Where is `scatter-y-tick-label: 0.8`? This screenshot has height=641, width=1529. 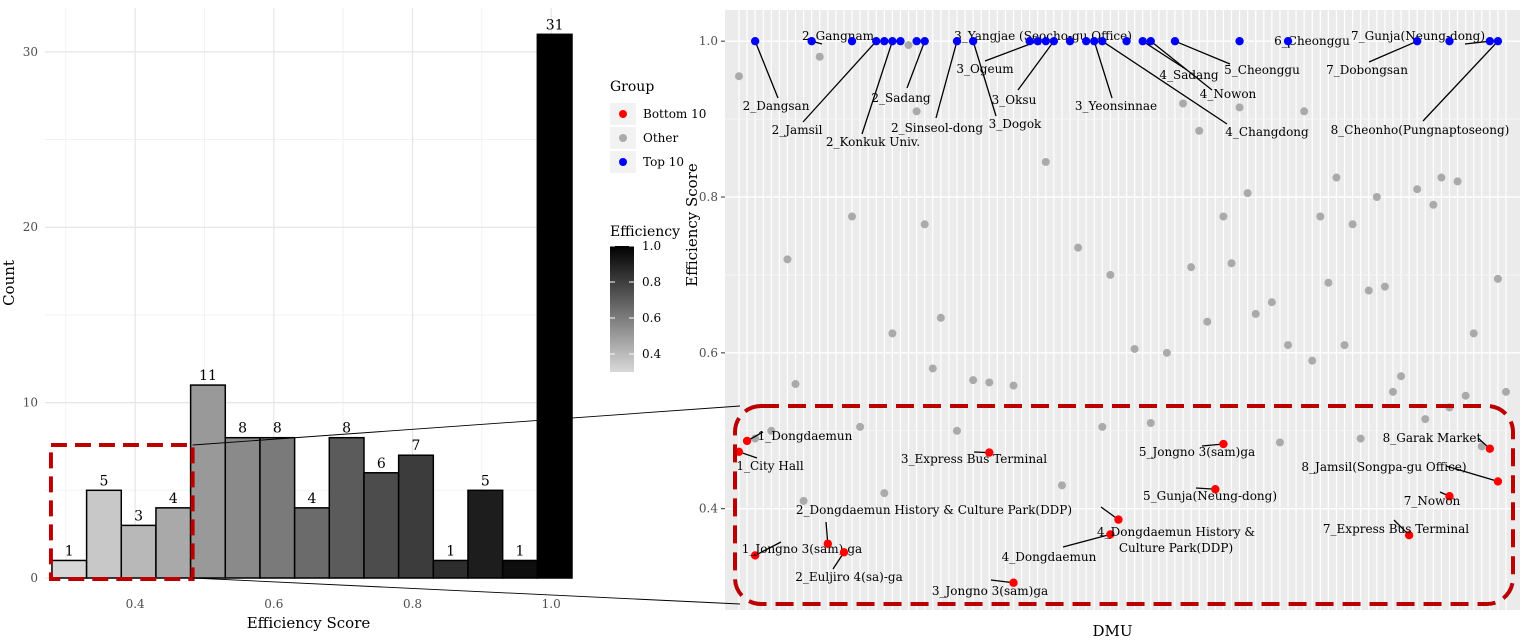
scatter-y-tick-label: 0.8 is located at coordinates (708, 197).